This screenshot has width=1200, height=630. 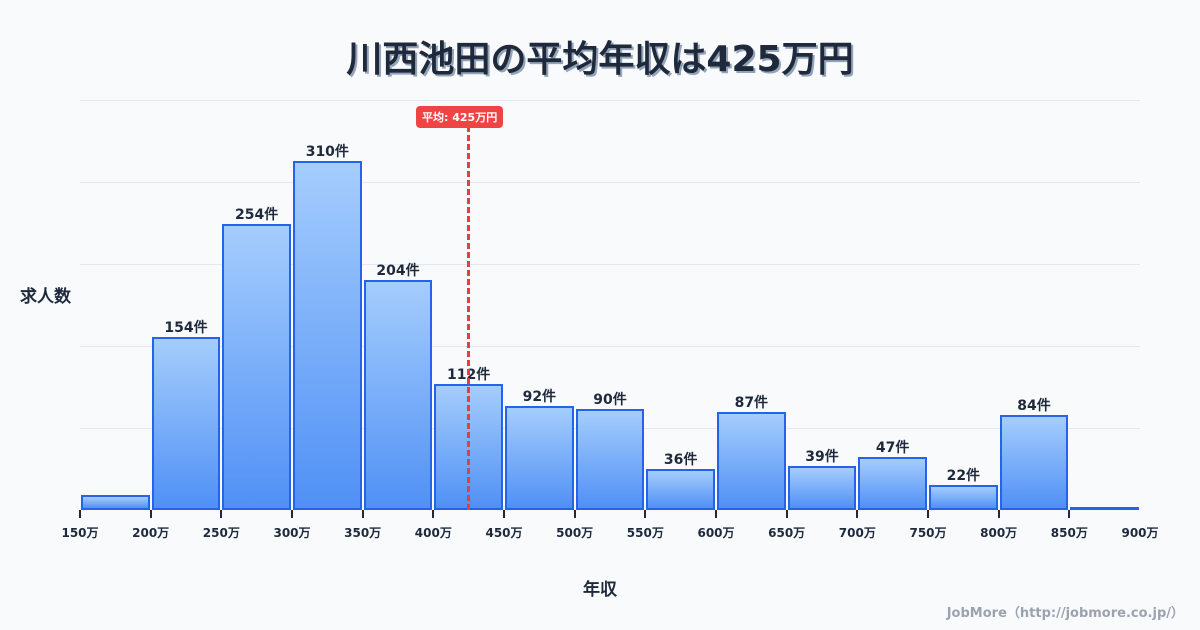 What do you see at coordinates (186, 328) in the screenshot?
I see `bar-value-label: 154件` at bounding box center [186, 328].